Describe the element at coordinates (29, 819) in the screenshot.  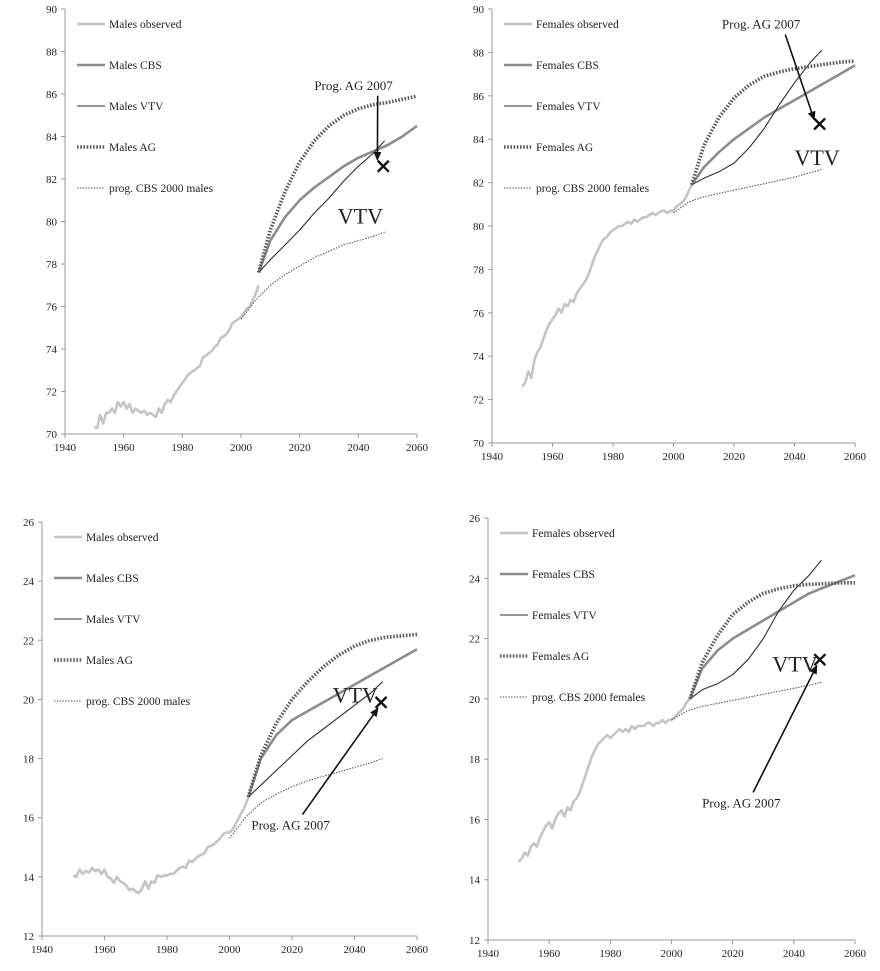
I see `y-tick-label: 16` at that location.